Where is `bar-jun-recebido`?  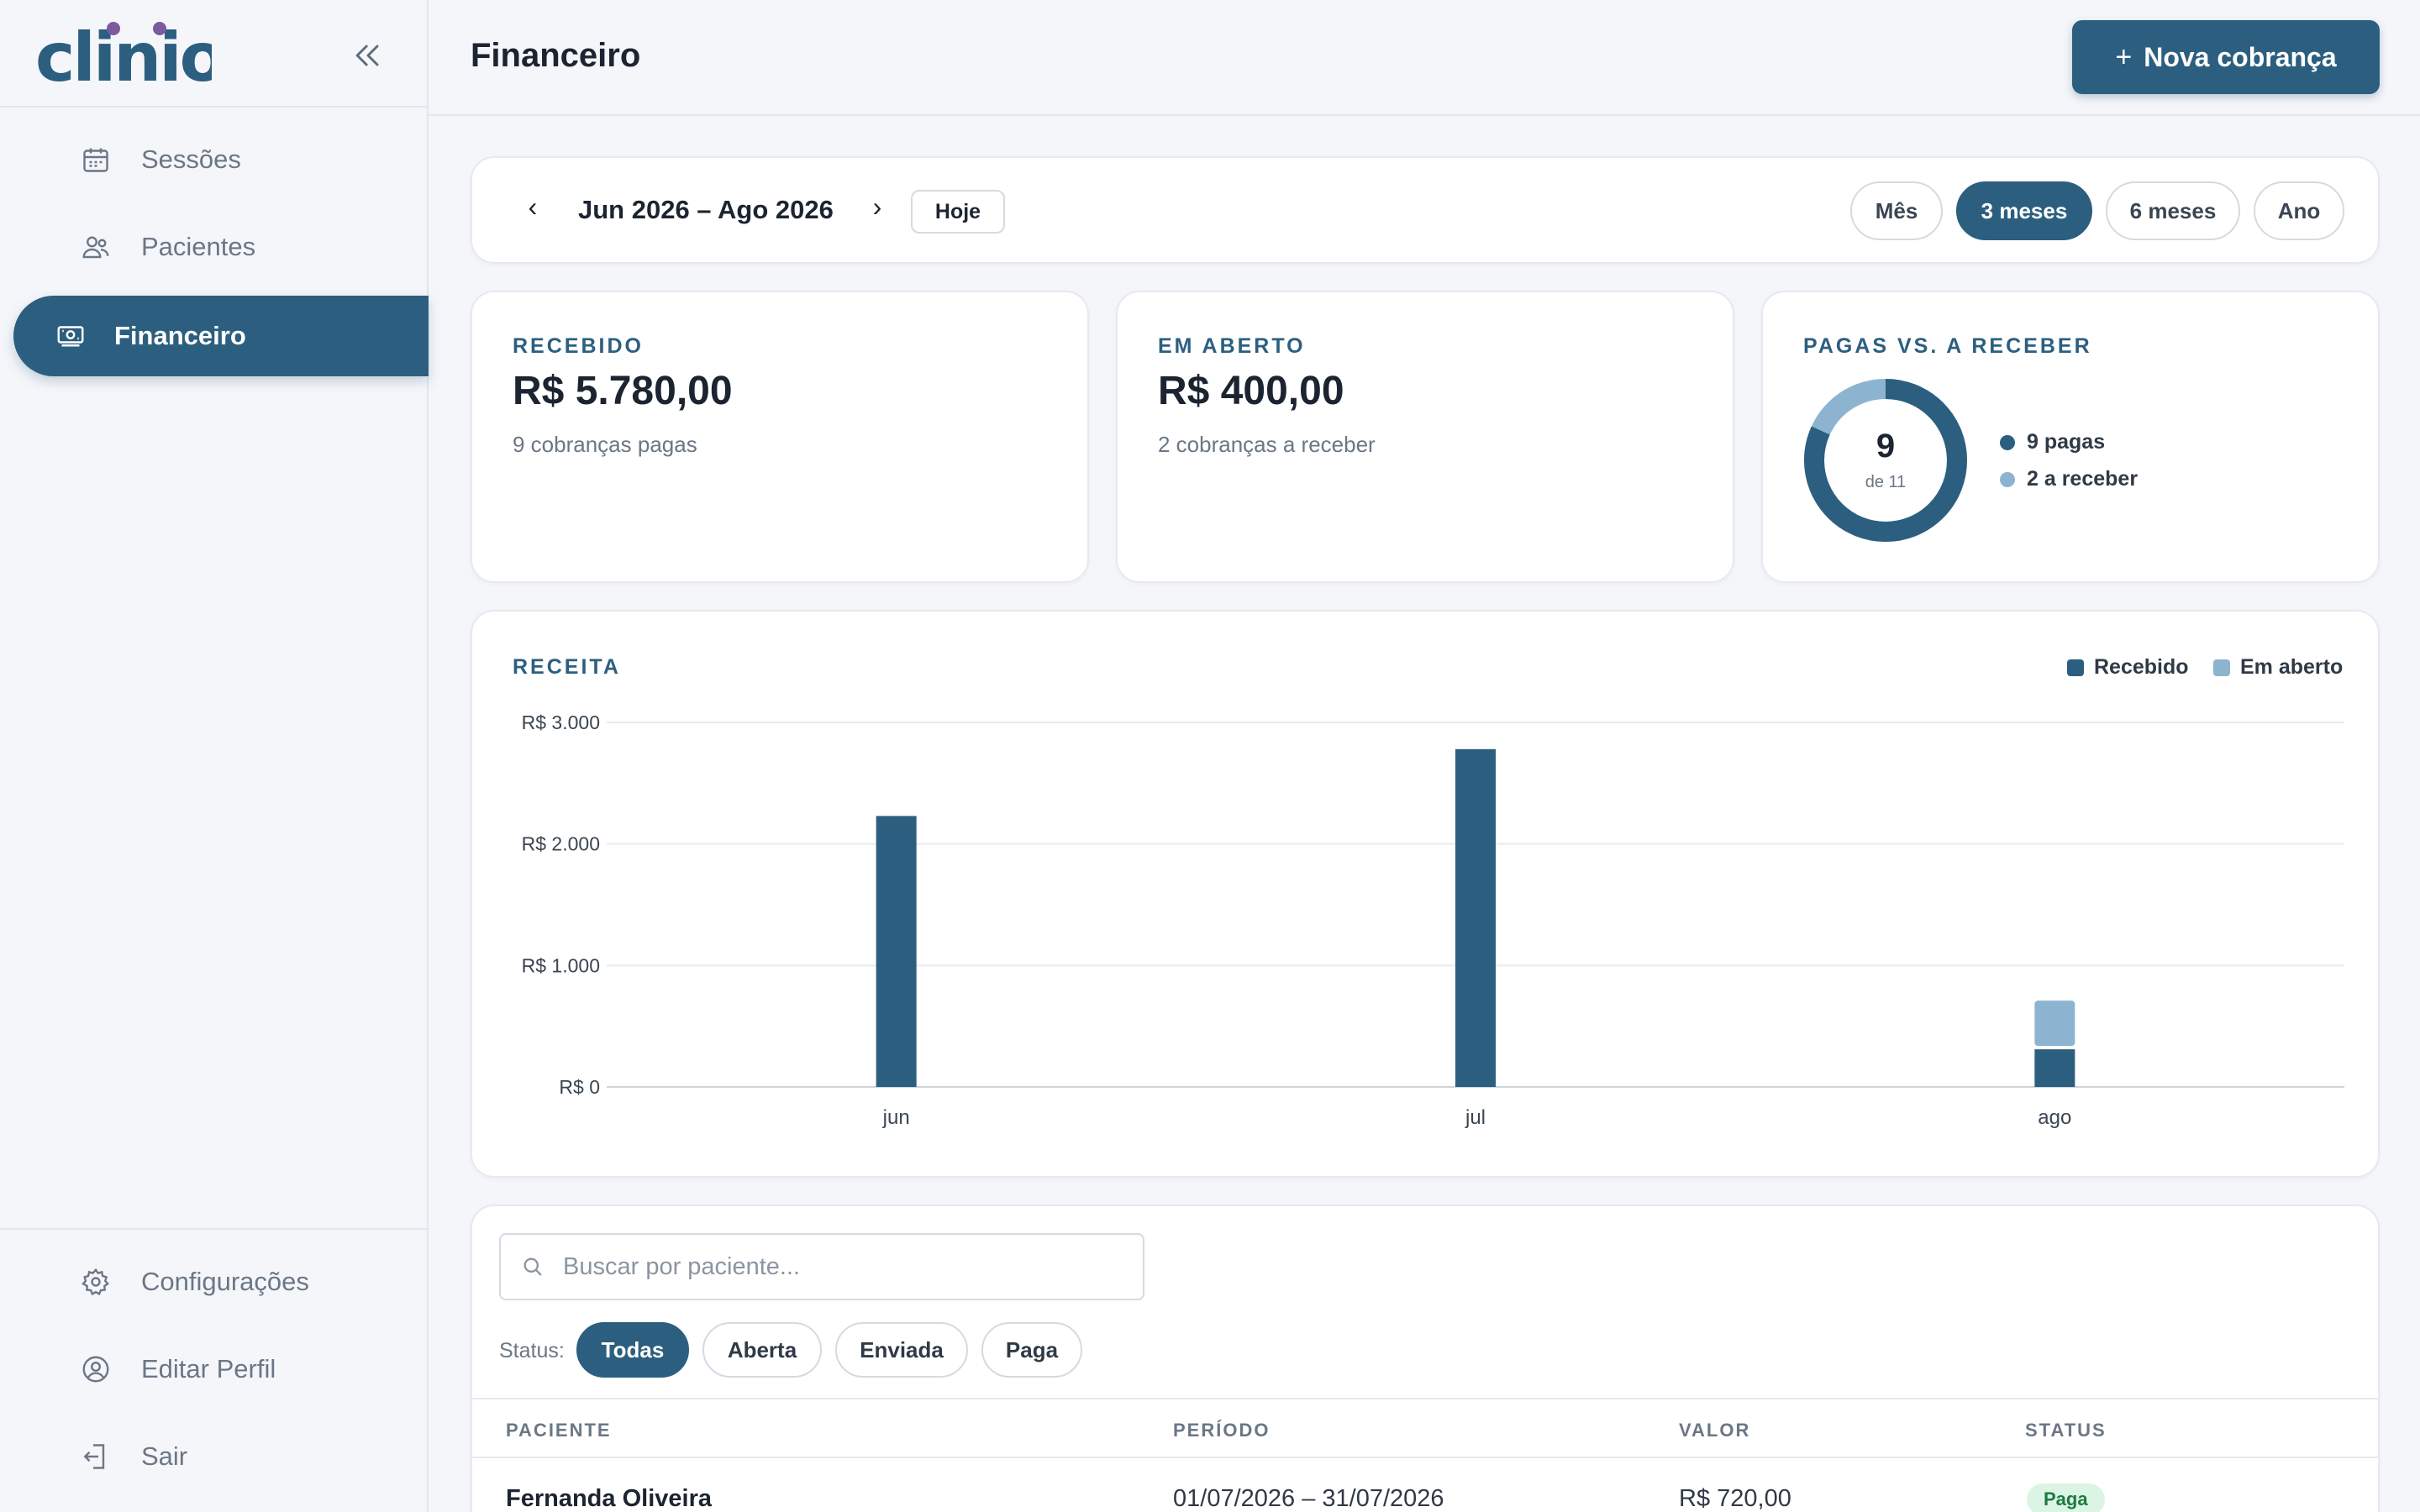
bar-jun-recebido is located at coordinates (897, 951).